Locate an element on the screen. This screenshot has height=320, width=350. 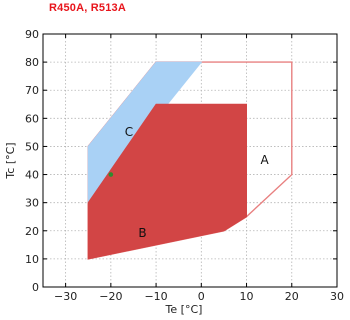
x-tick-label: 30 is located at coordinates (337, 296).